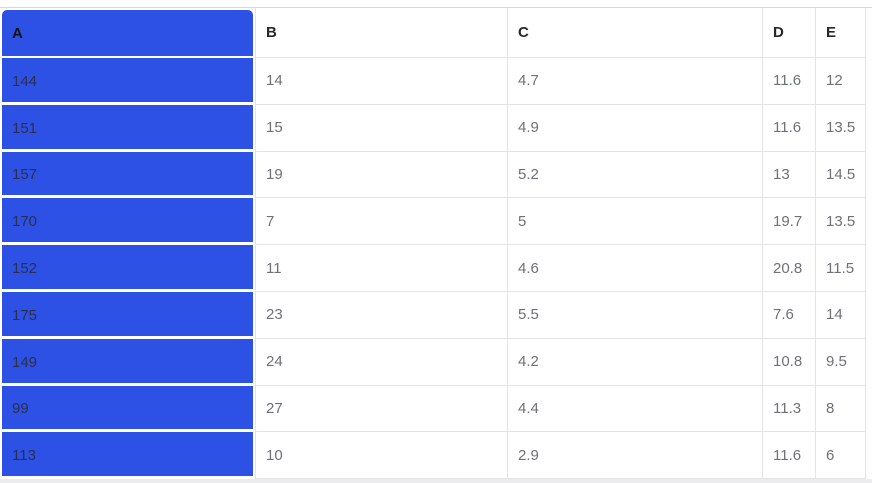 This screenshot has width=872, height=483. Describe the element at coordinates (789, 409) in the screenshot. I see `cell-column-d: 11.3` at that location.